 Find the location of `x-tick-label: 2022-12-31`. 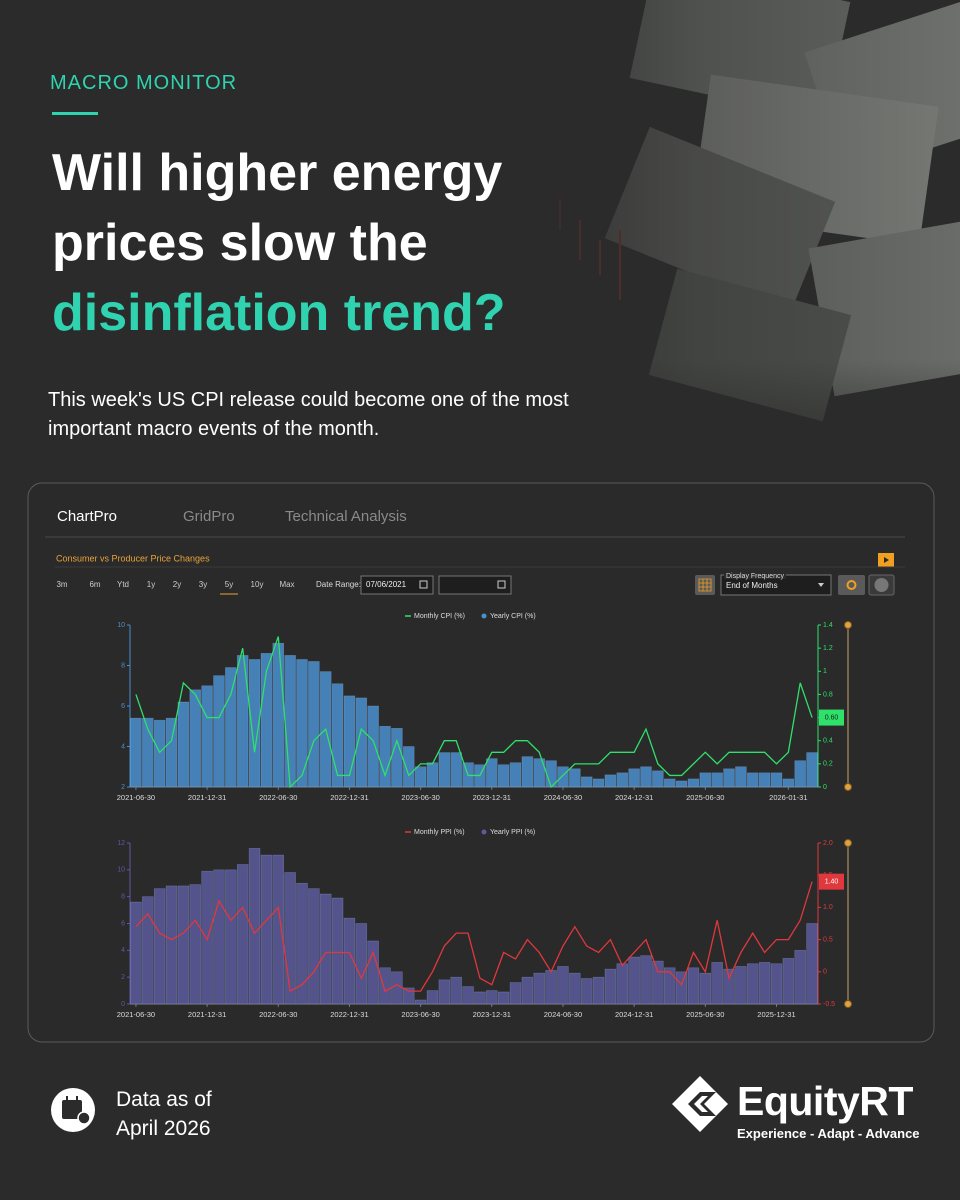

x-tick-label: 2022-12-31 is located at coordinates (349, 797).